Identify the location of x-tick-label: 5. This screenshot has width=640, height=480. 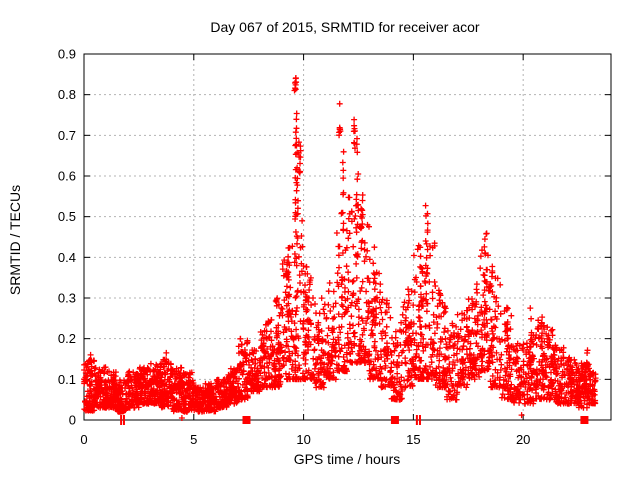
(193, 439).